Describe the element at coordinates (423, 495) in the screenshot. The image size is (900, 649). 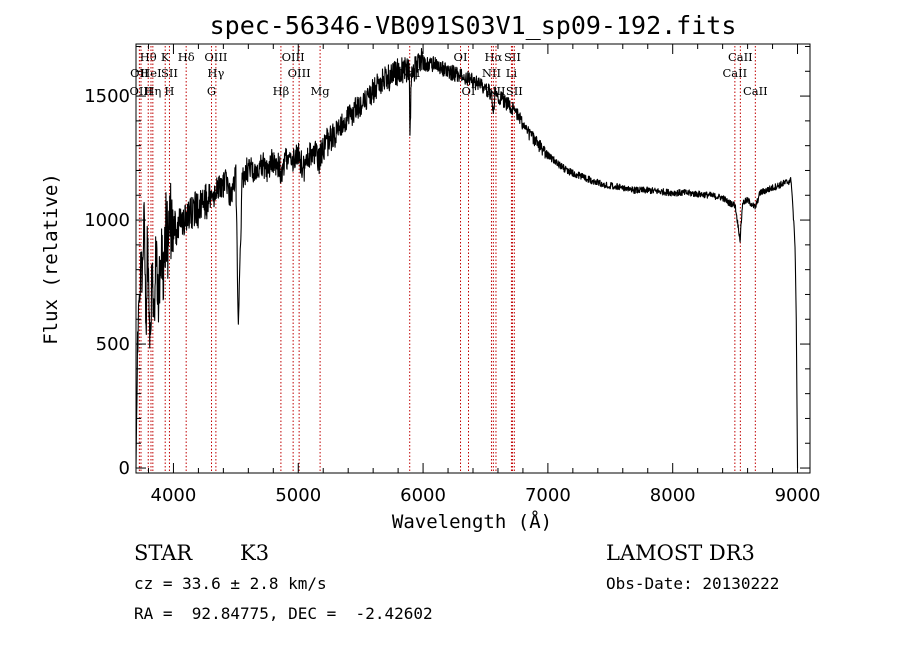
I see `x-tick-label-2: 6000` at that location.